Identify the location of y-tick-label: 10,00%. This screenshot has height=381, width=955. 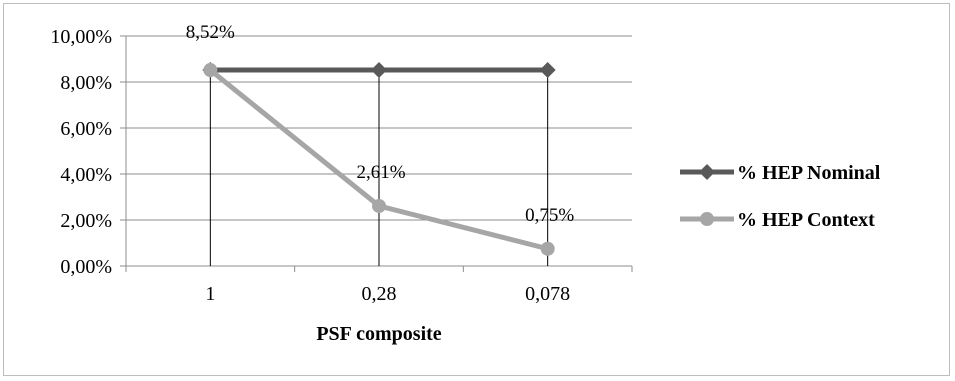
(81, 37).